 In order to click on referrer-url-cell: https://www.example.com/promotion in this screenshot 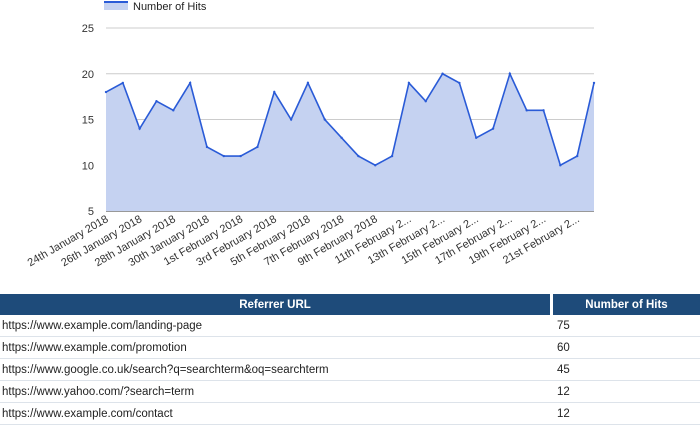, I will do `click(276, 348)`.